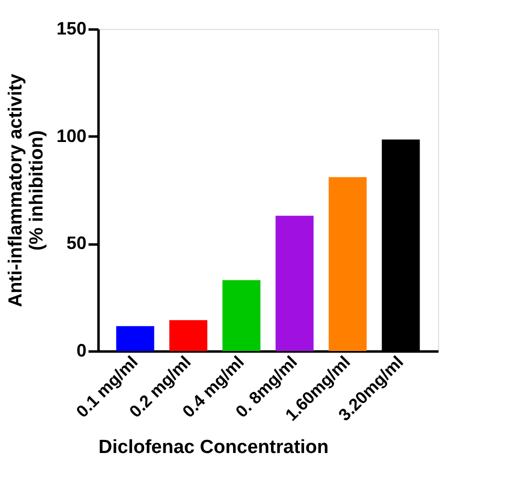  I want to click on x-axis-title: Diclofenac Concentration, so click(213, 447).